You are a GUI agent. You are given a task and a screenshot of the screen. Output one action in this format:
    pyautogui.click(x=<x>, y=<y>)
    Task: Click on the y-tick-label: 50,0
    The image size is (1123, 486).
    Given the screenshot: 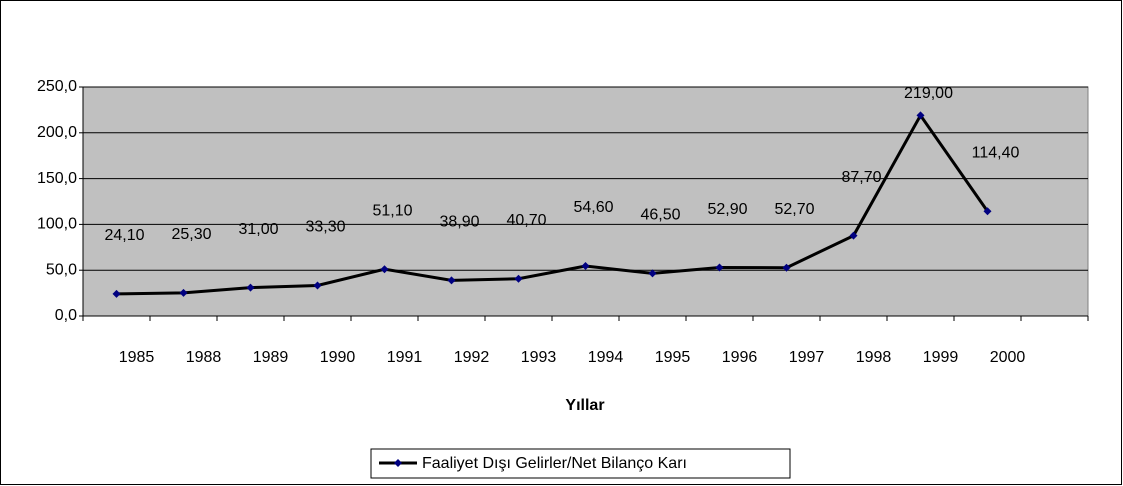 What is the action you would take?
    pyautogui.click(x=61, y=269)
    